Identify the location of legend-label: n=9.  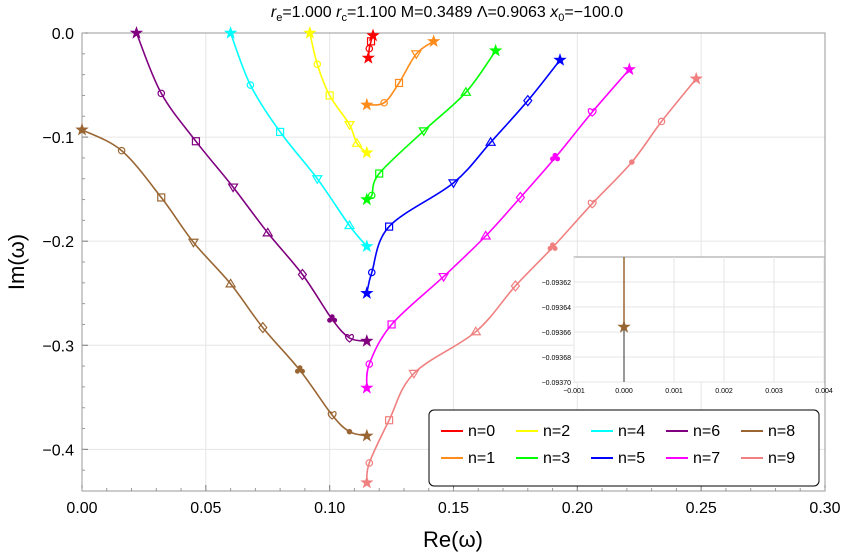
(781, 458).